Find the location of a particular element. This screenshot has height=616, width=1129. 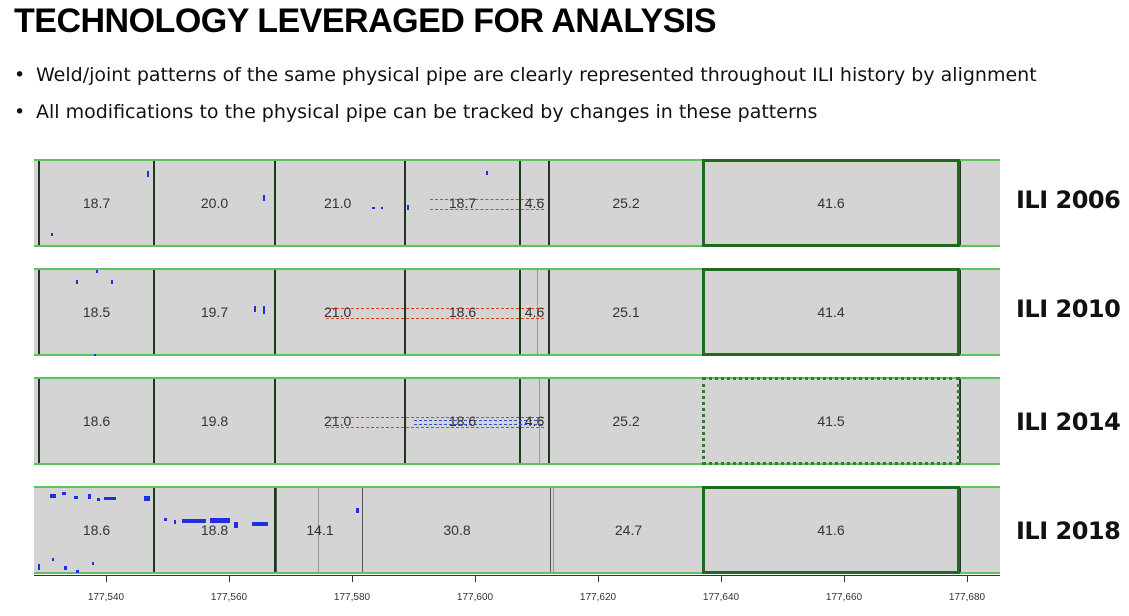

distance-axis is located at coordinates (517, 575).